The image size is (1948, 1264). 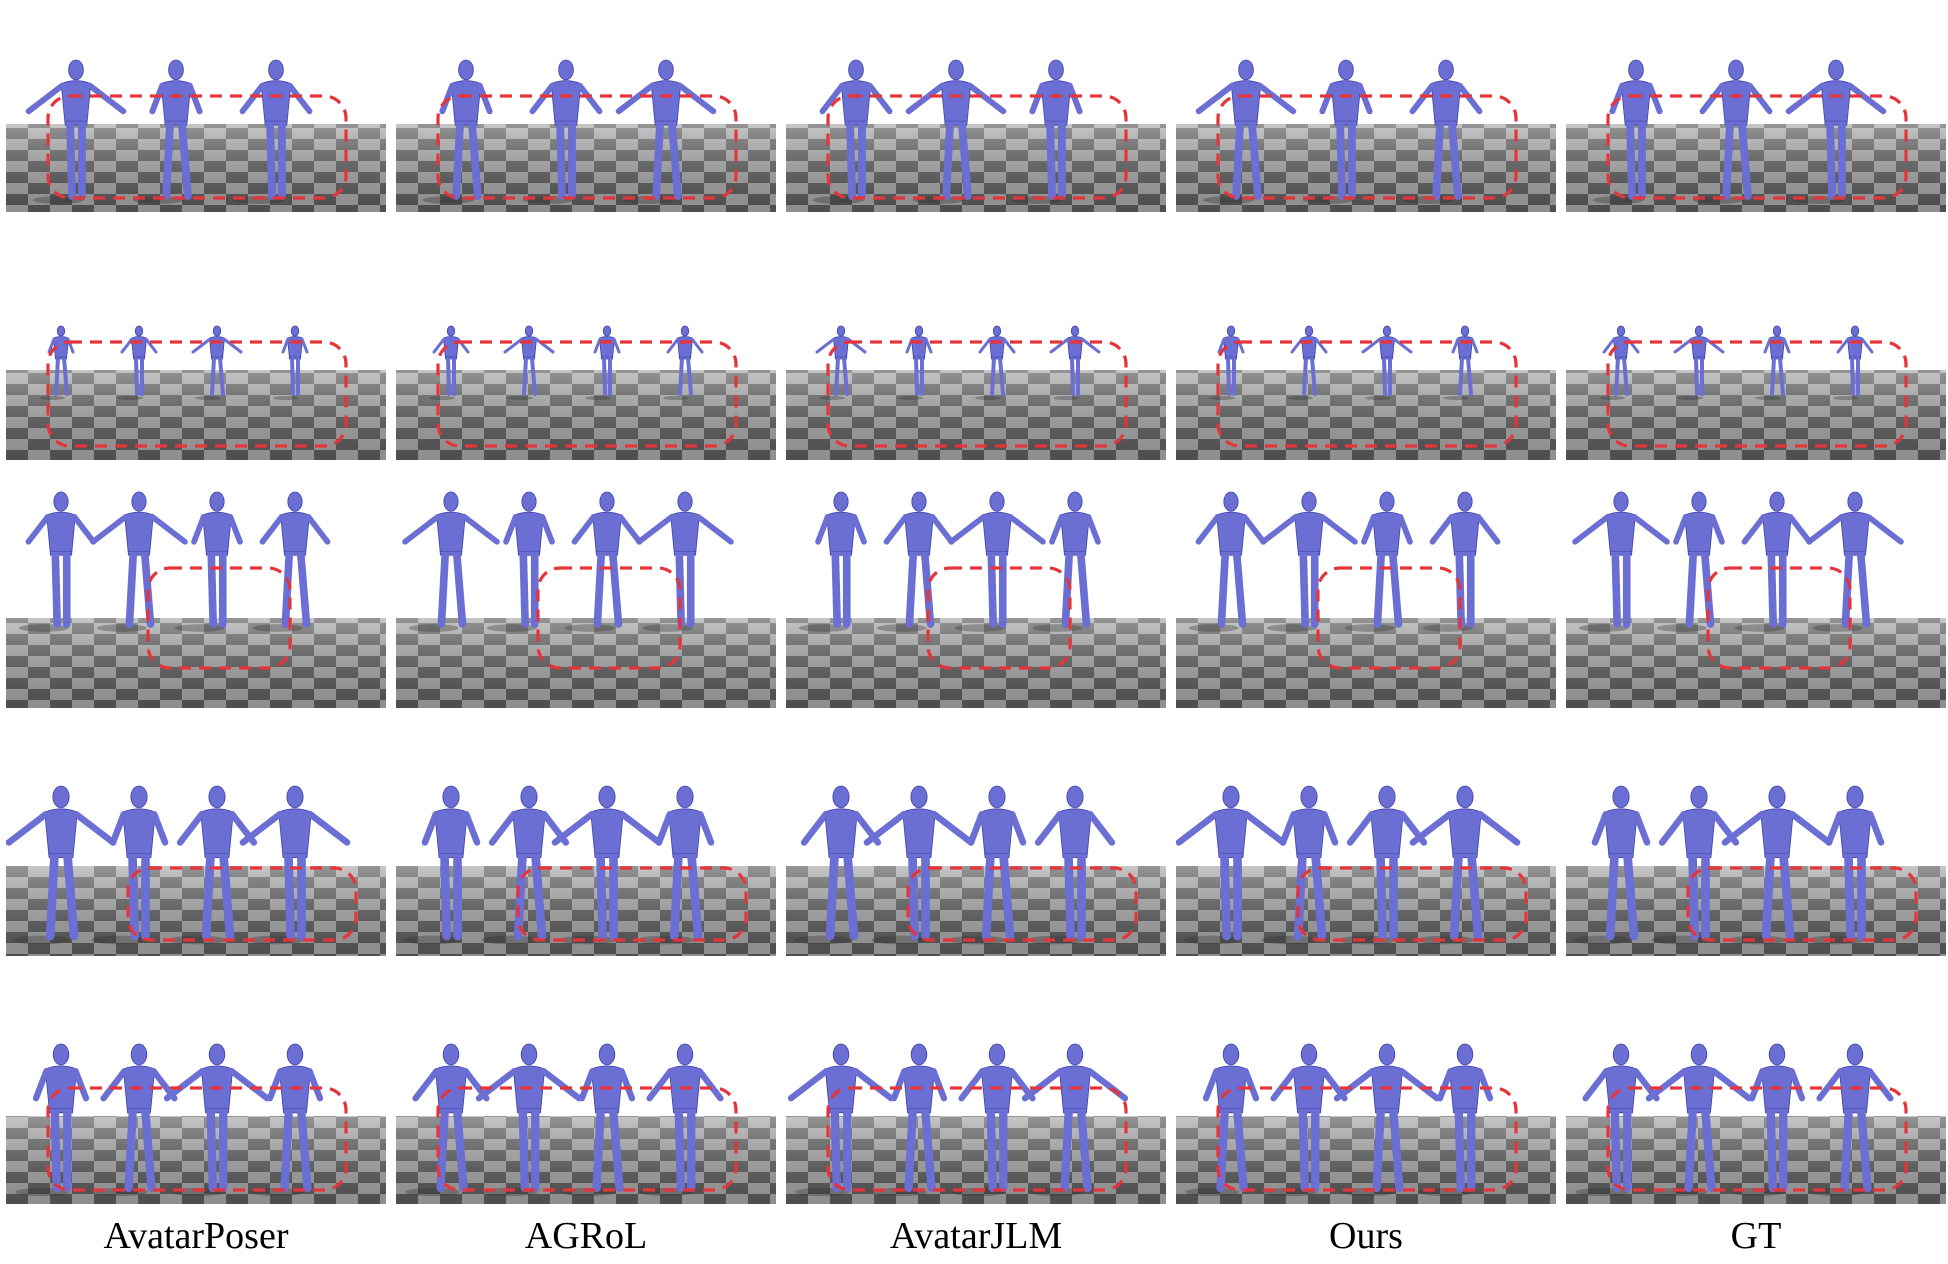 What do you see at coordinates (1366, 1236) in the screenshot?
I see `column-label: Ours` at bounding box center [1366, 1236].